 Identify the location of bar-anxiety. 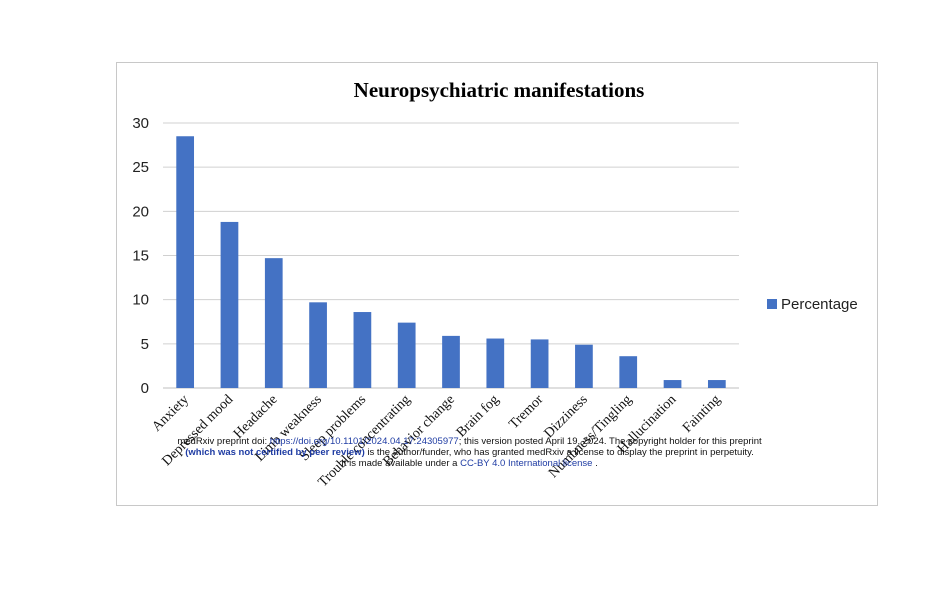
(185, 262).